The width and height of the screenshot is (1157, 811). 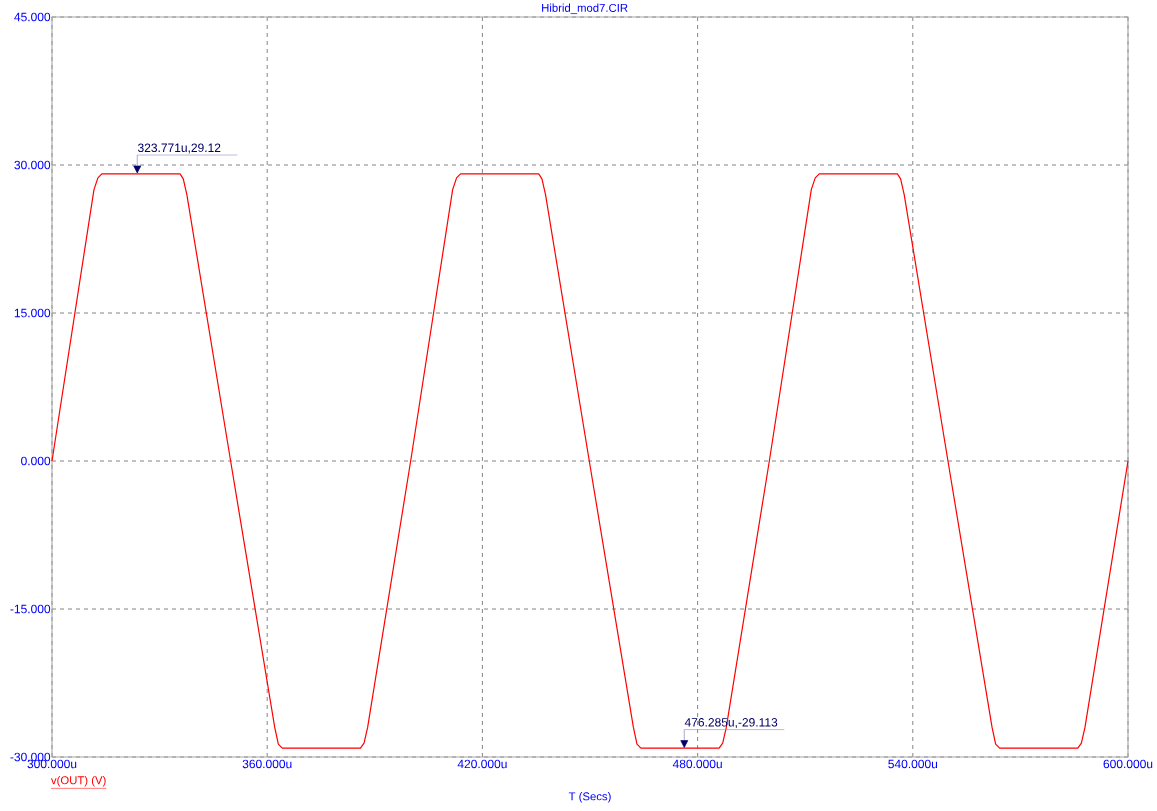 What do you see at coordinates (267, 764) in the screenshot?
I see `x-tick-label: 360.000u` at bounding box center [267, 764].